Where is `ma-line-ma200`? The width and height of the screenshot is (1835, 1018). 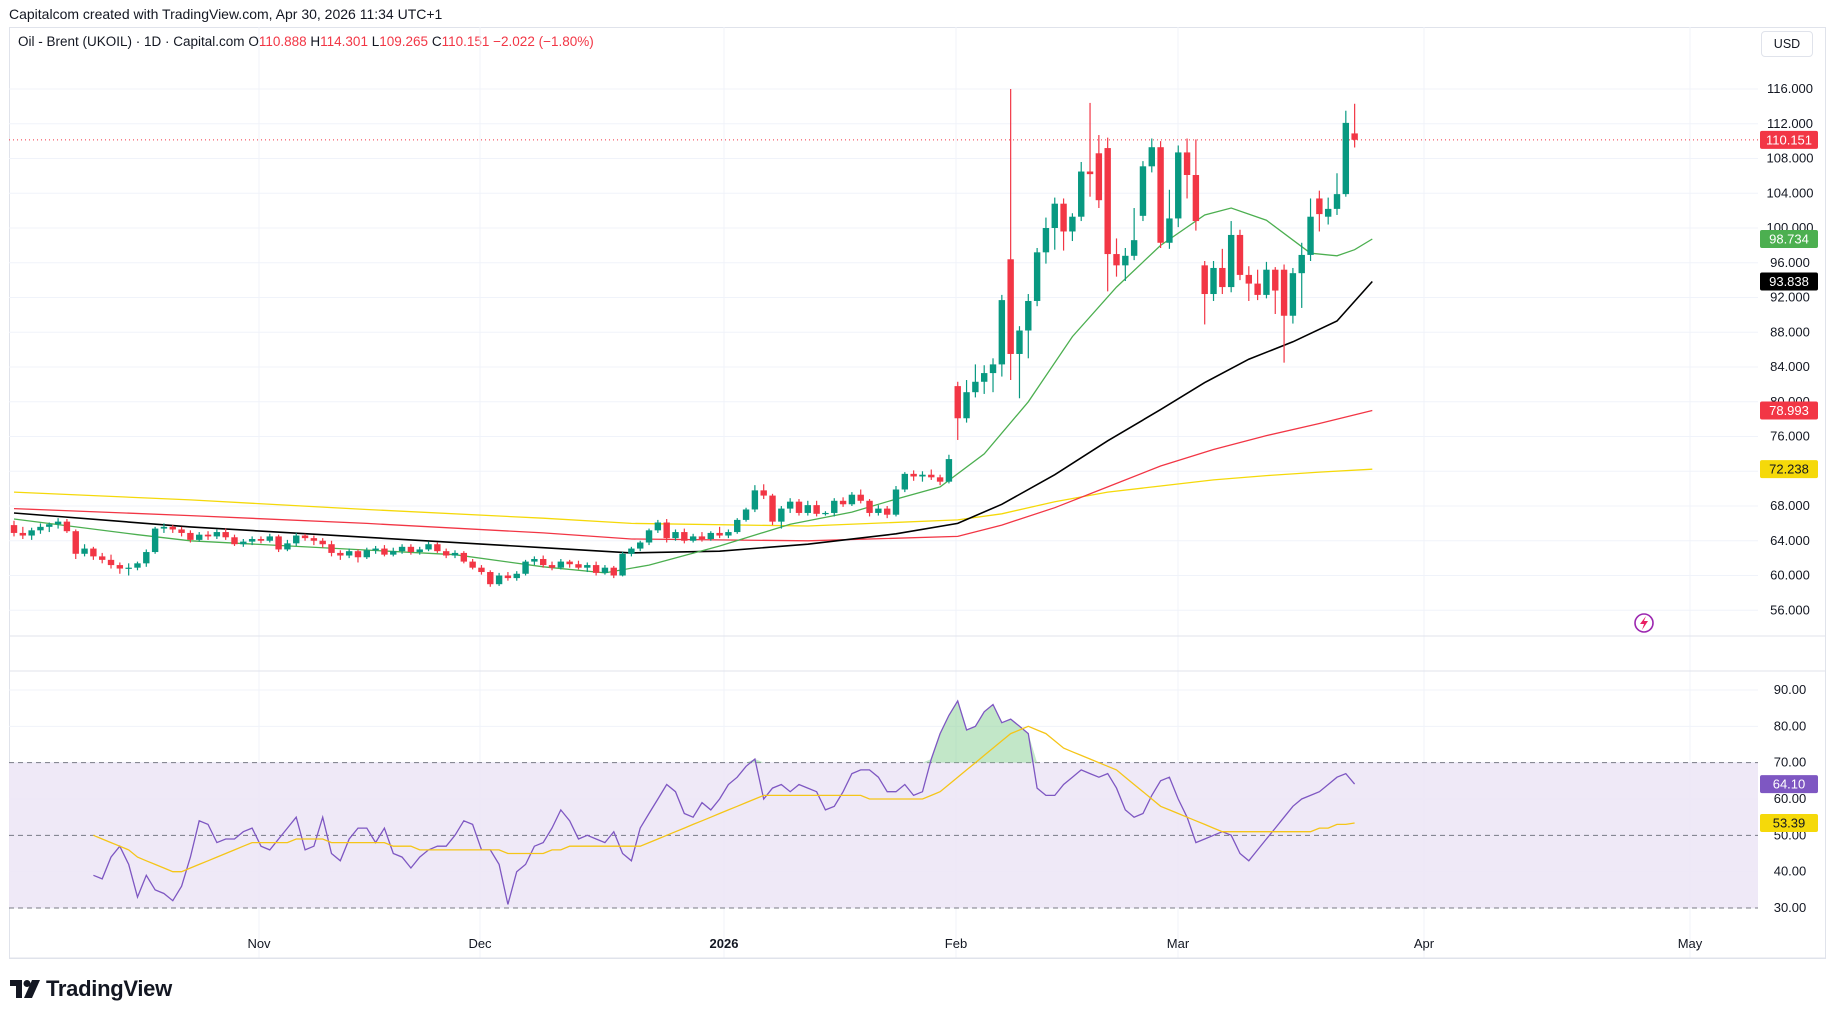
ma-line-ma200 is located at coordinates (693, 497).